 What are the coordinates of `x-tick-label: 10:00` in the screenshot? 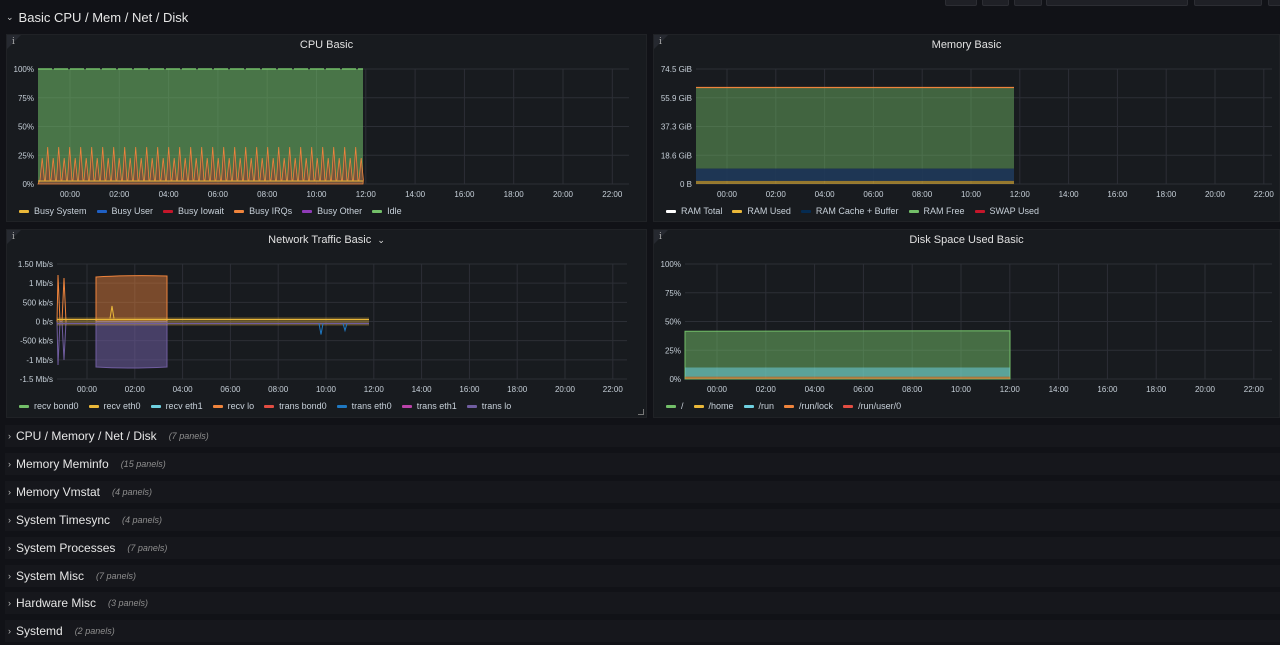 It's located at (961, 389).